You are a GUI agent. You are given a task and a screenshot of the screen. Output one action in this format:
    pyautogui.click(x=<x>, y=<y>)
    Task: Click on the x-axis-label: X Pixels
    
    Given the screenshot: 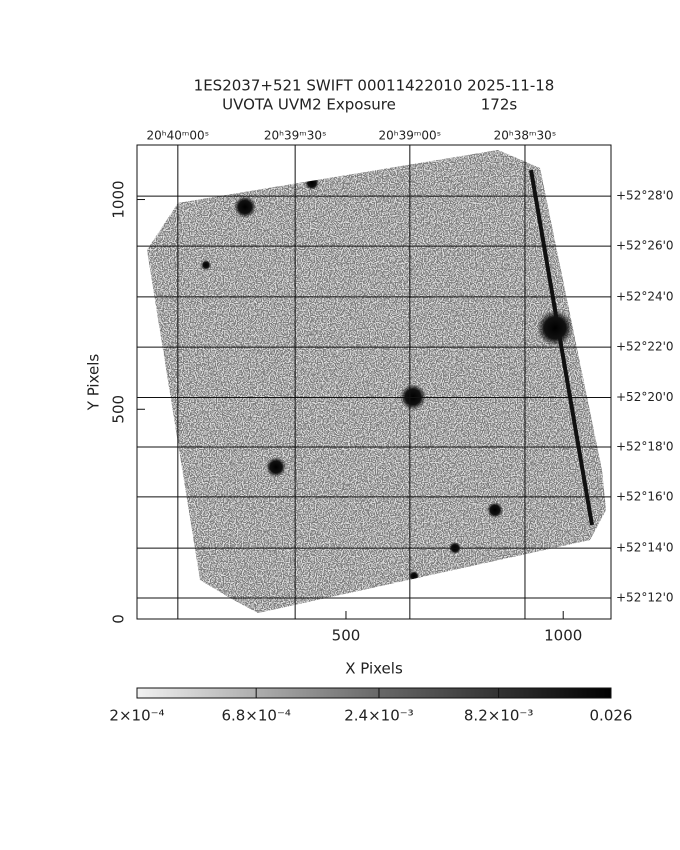 What is the action you would take?
    pyautogui.click(x=374, y=669)
    